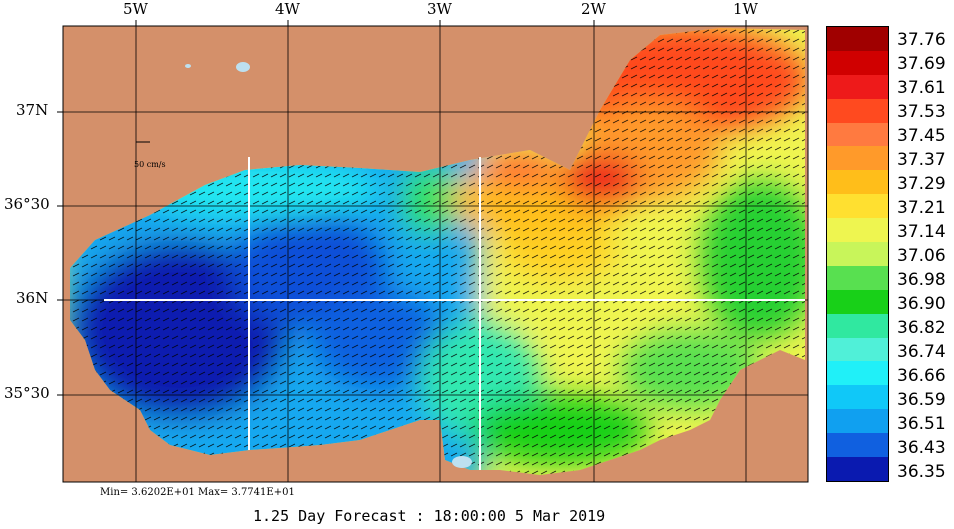 The image size is (954, 529). What do you see at coordinates (921, 256) in the screenshot?
I see `colorbar-label: 37.06` at bounding box center [921, 256].